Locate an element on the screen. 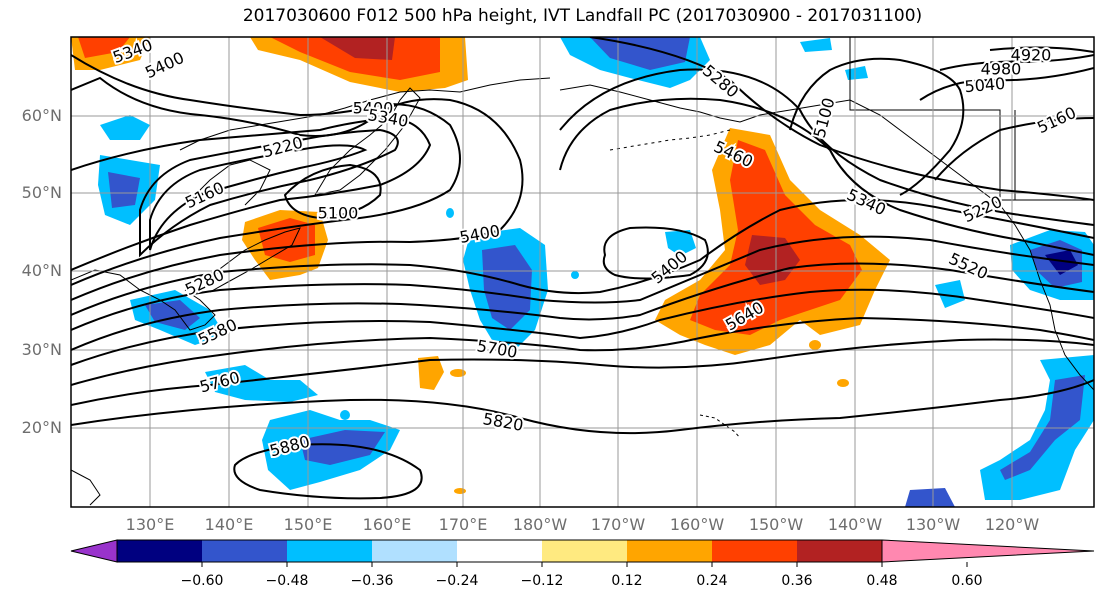  latitude-label: 60°N is located at coordinates (41, 115).